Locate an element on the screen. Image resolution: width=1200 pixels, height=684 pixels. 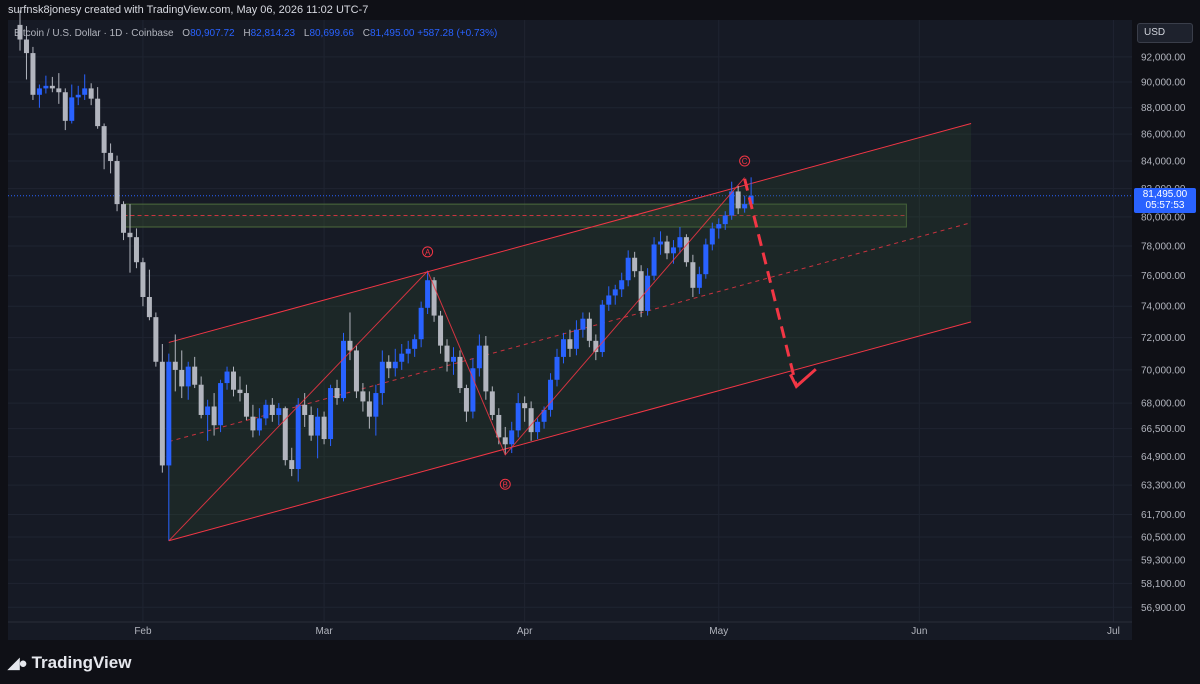
wave-label: A is located at coordinates (428, 252).